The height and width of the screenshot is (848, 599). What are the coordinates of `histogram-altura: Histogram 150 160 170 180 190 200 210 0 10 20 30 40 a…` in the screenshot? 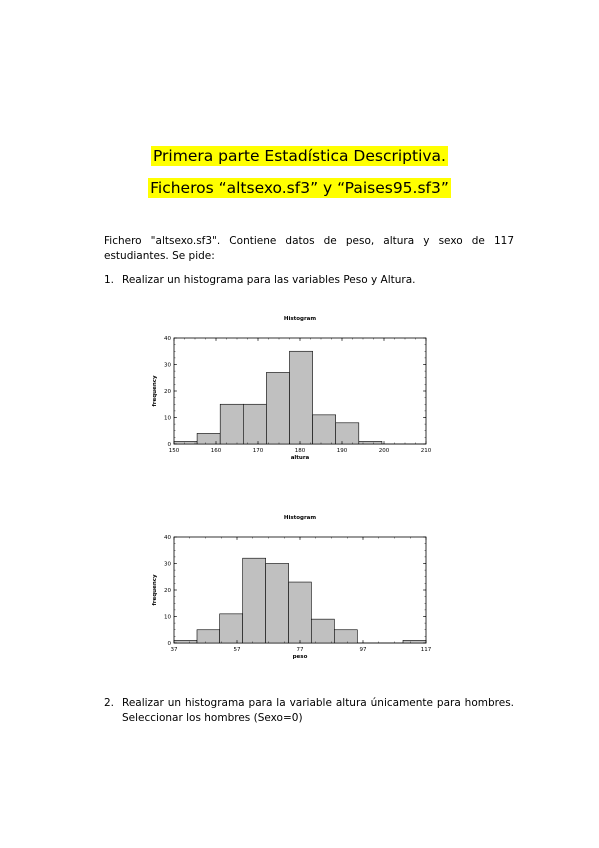 It's located at (292, 388).